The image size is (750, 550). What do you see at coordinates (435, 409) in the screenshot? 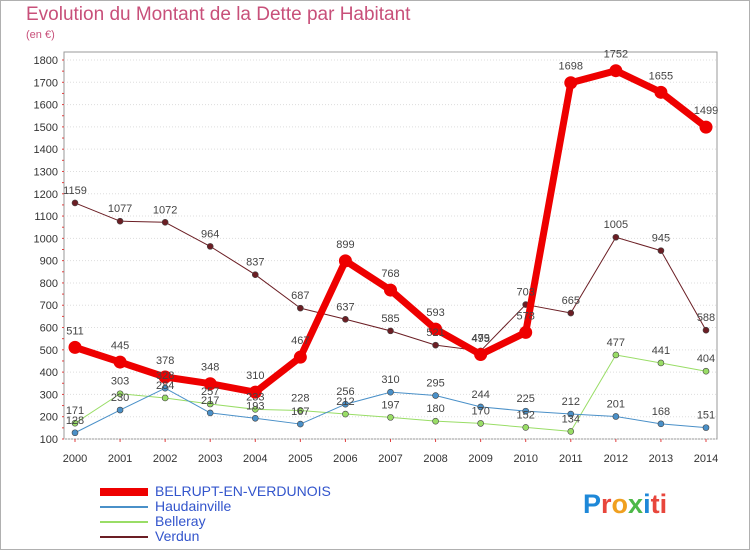
I see `data-label-belleray: 180` at bounding box center [435, 409].